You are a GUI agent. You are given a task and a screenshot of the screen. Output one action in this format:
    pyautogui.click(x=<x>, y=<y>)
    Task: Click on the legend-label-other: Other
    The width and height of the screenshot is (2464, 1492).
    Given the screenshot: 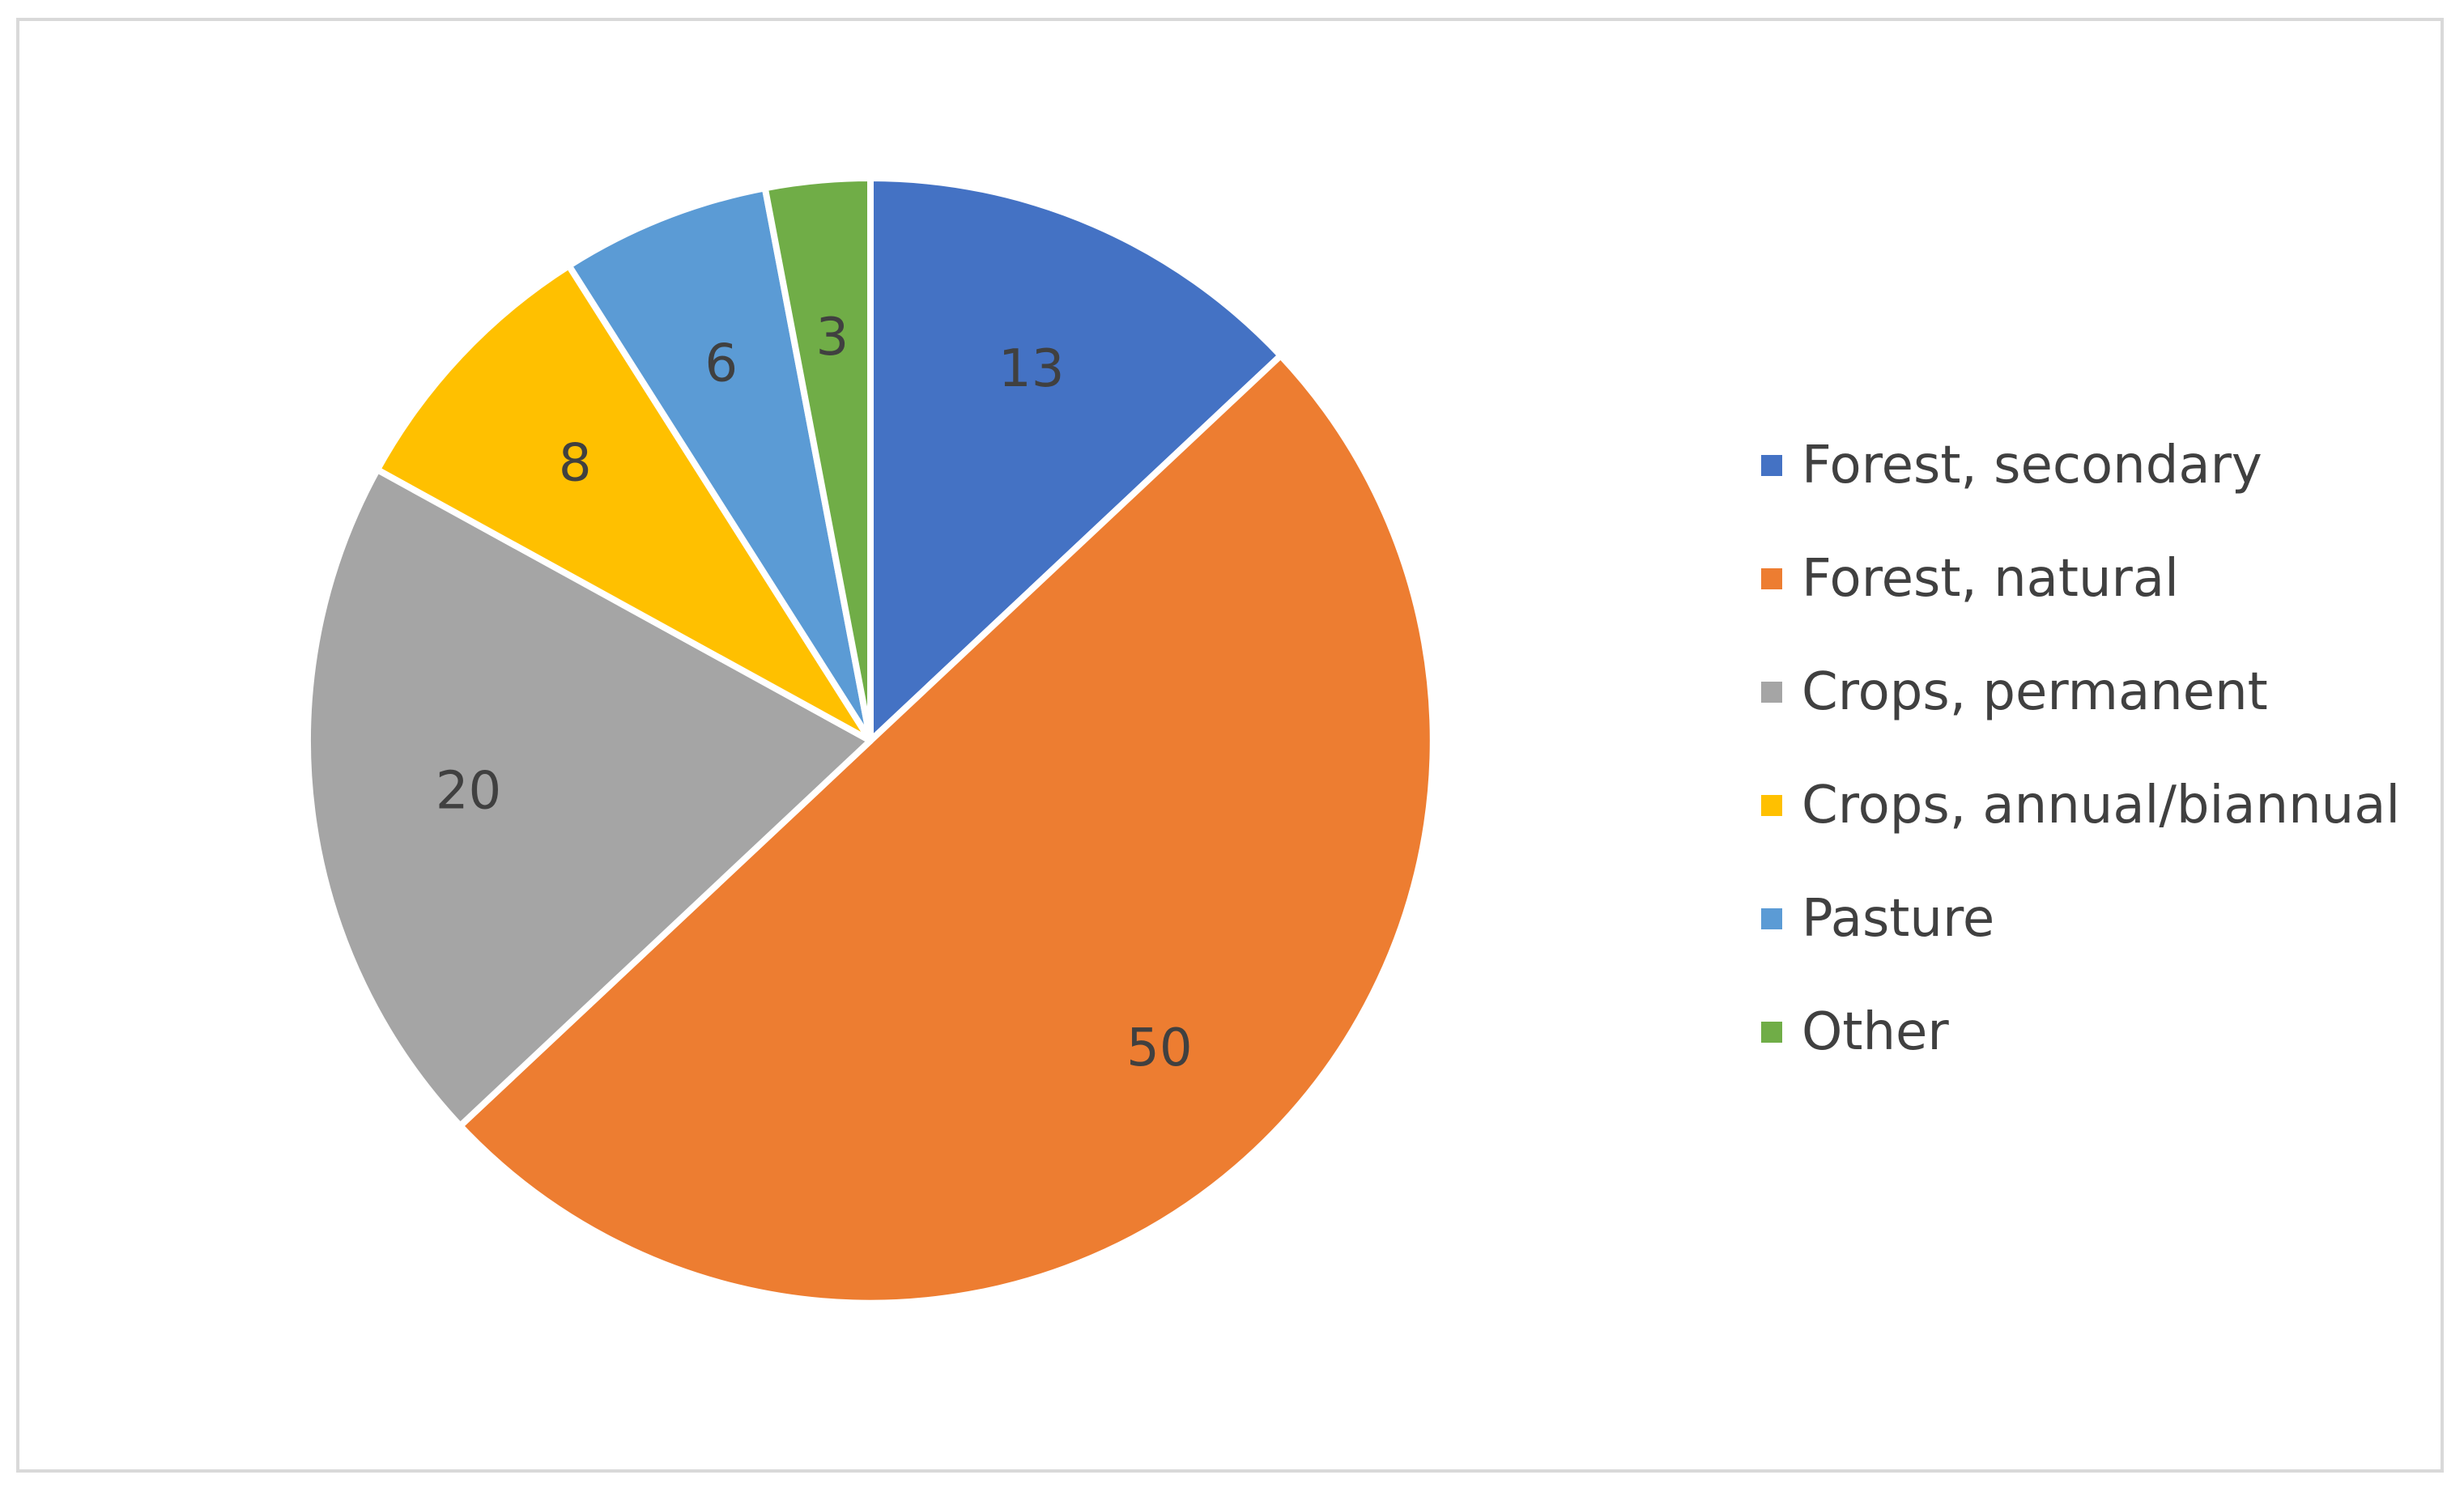 What is the action you would take?
    pyautogui.click(x=1875, y=1032)
    